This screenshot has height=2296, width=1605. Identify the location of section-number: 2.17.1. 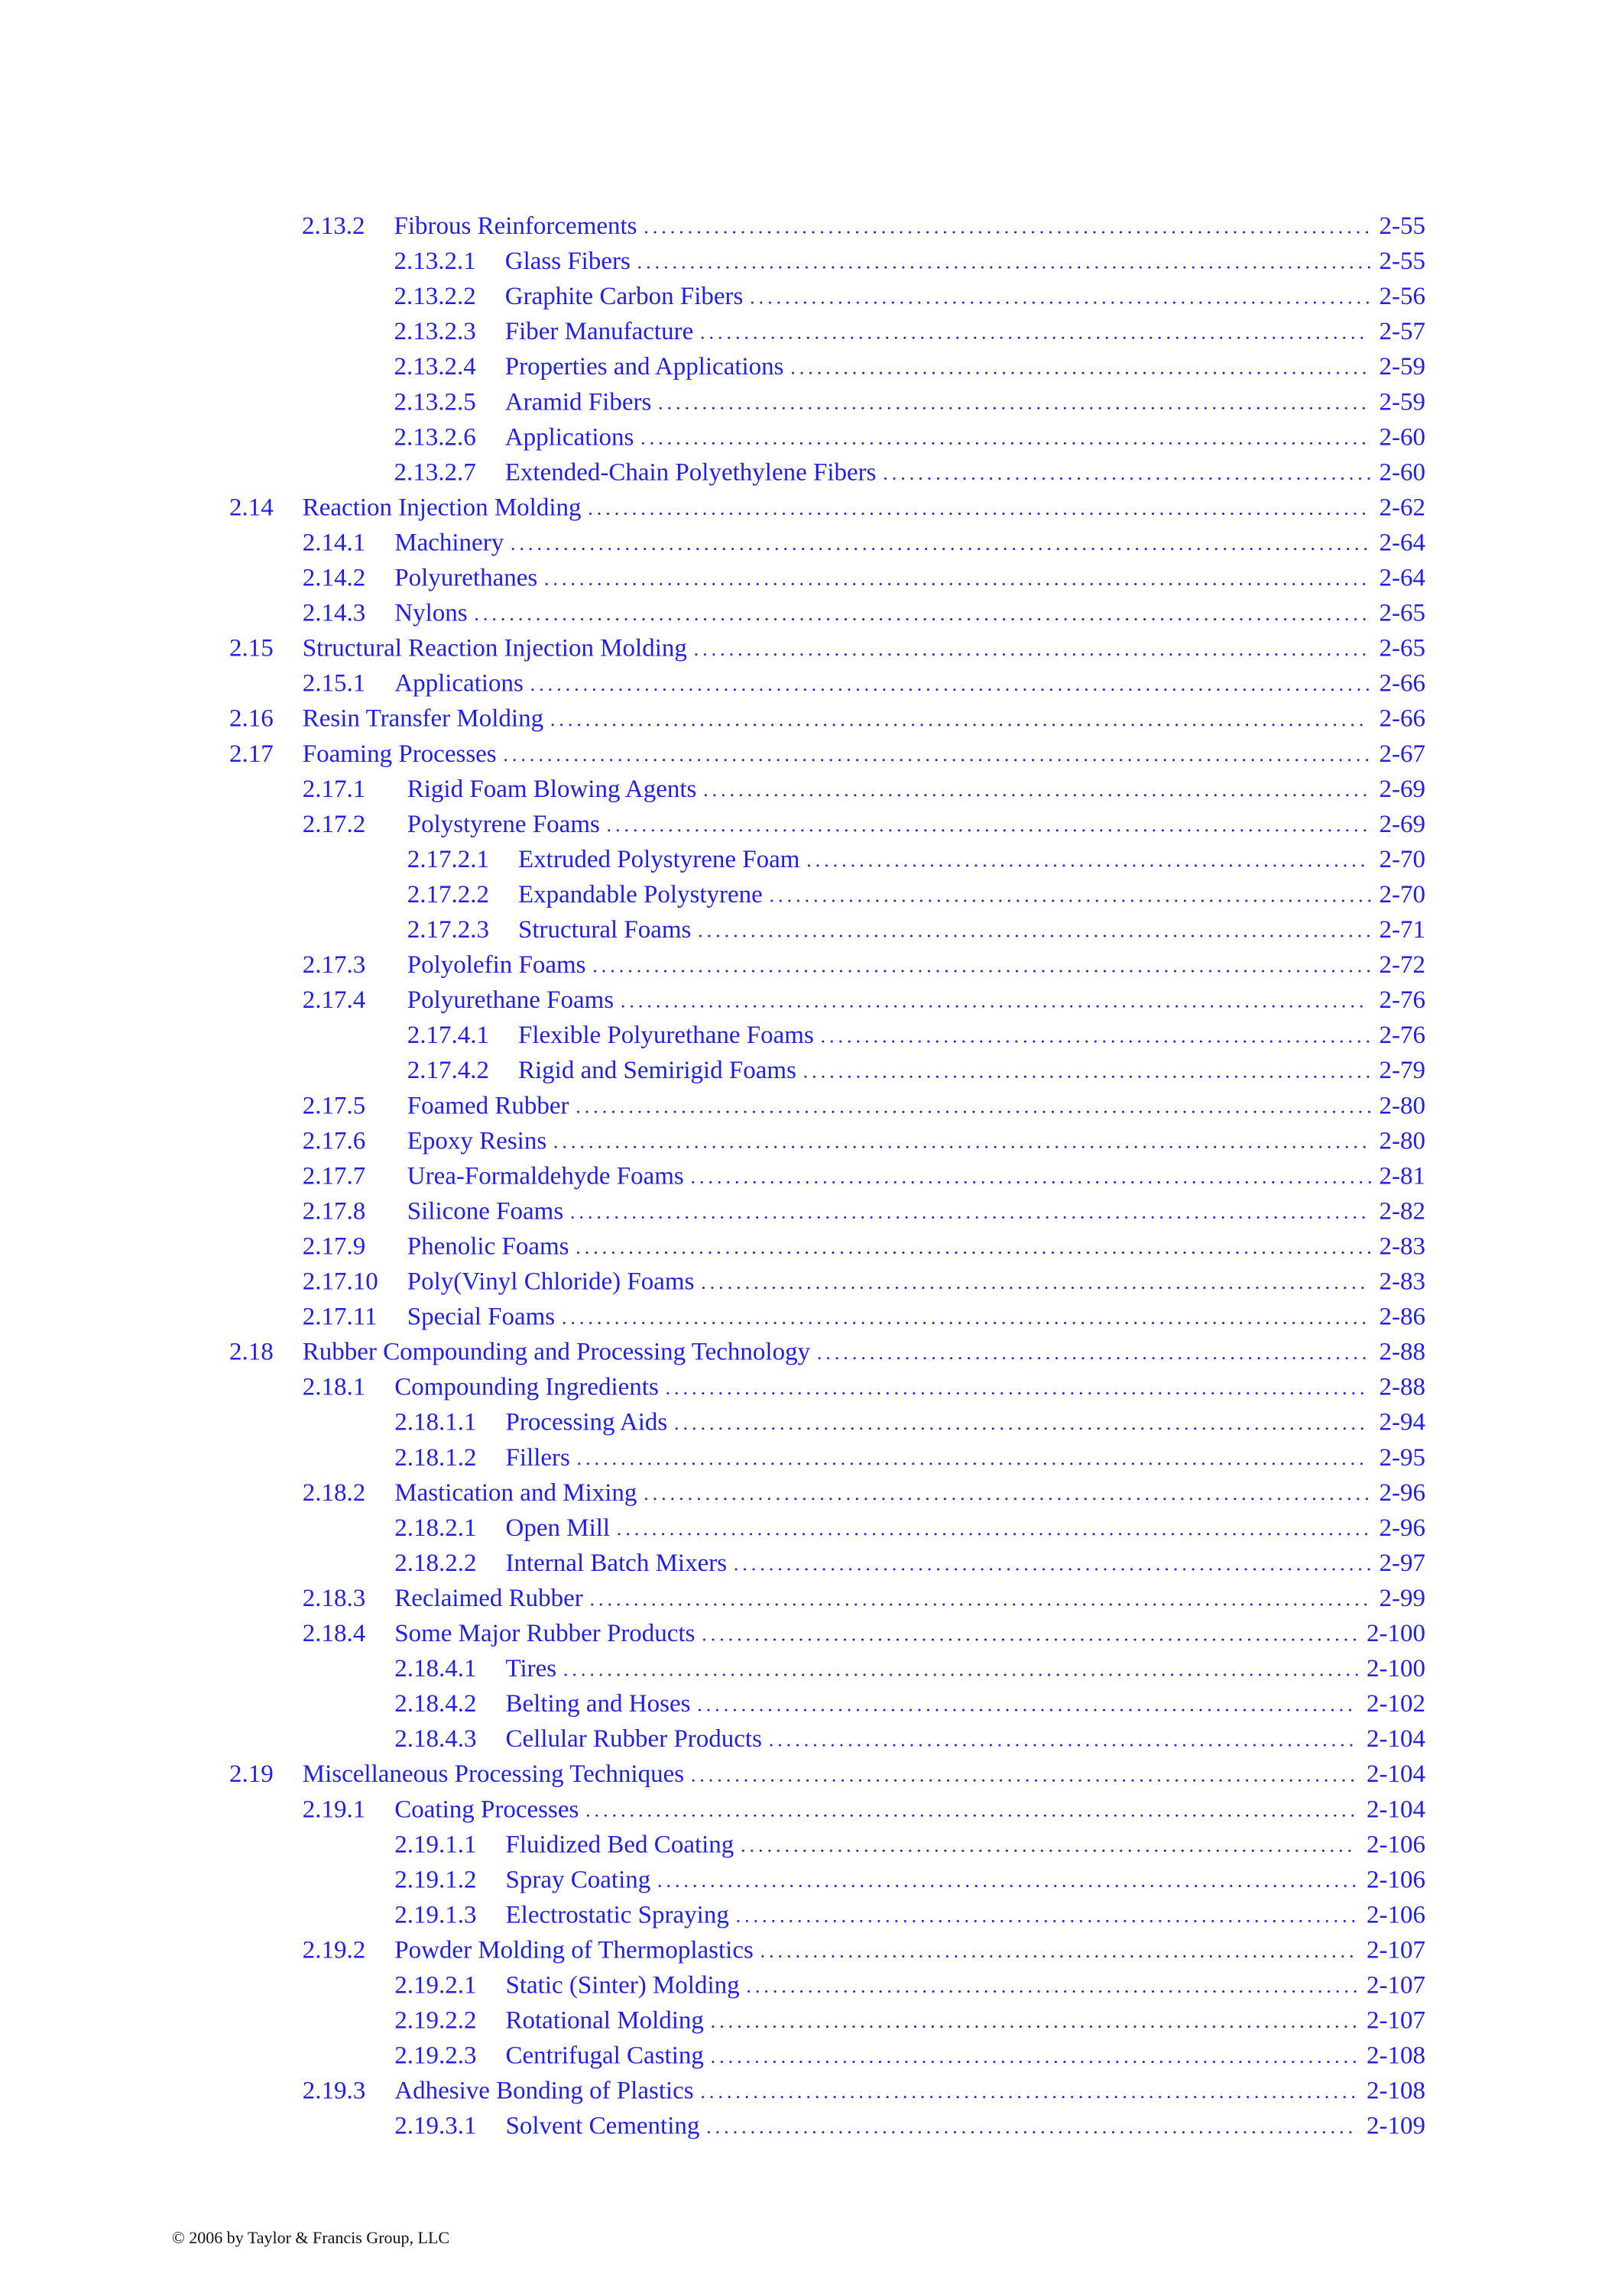
(334, 790).